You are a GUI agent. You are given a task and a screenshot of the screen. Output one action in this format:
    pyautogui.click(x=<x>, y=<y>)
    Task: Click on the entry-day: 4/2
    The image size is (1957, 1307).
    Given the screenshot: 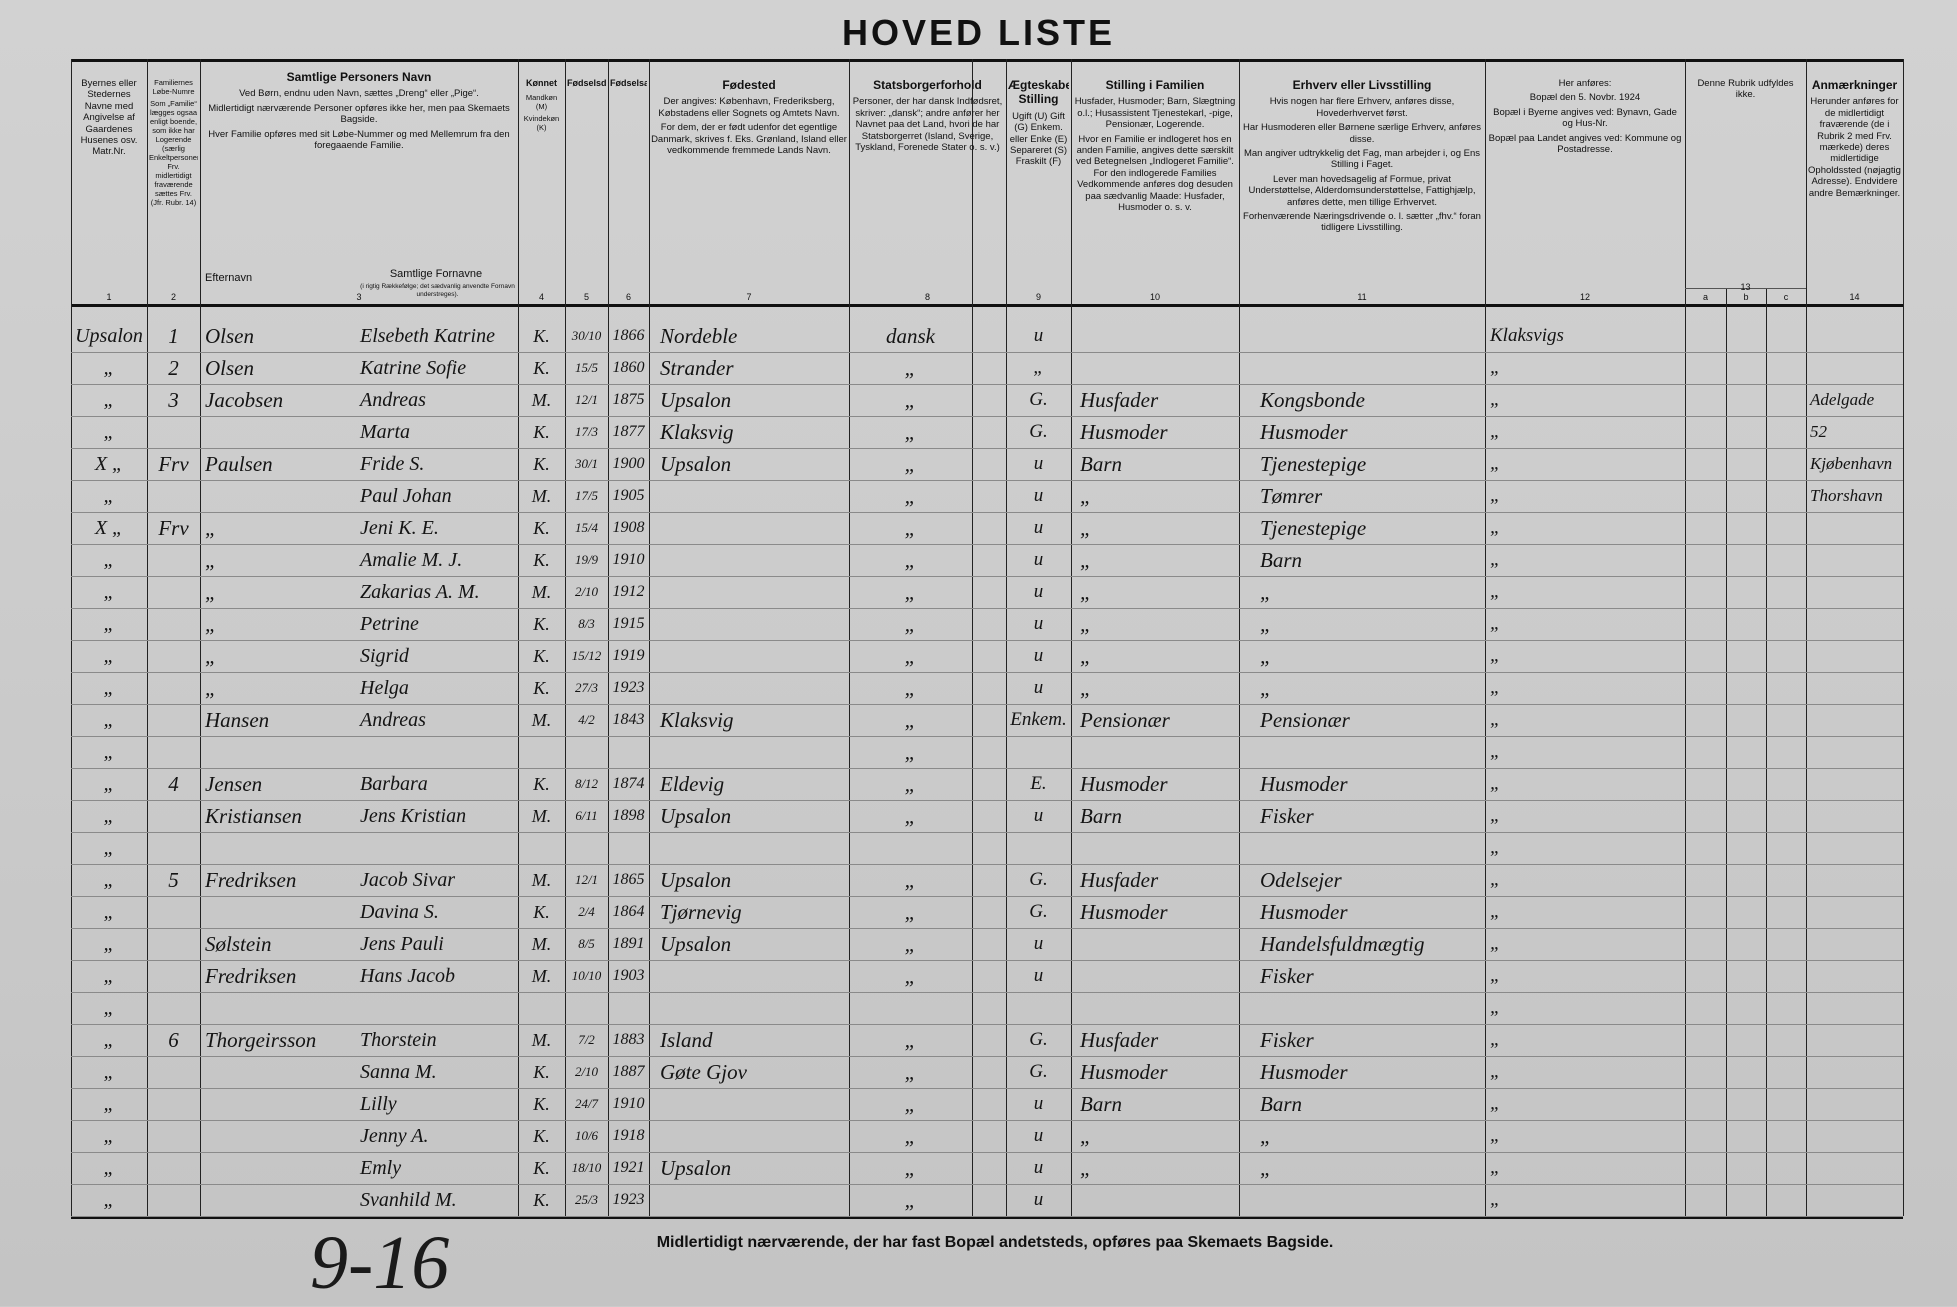 What is the action you would take?
    pyautogui.click(x=586, y=719)
    